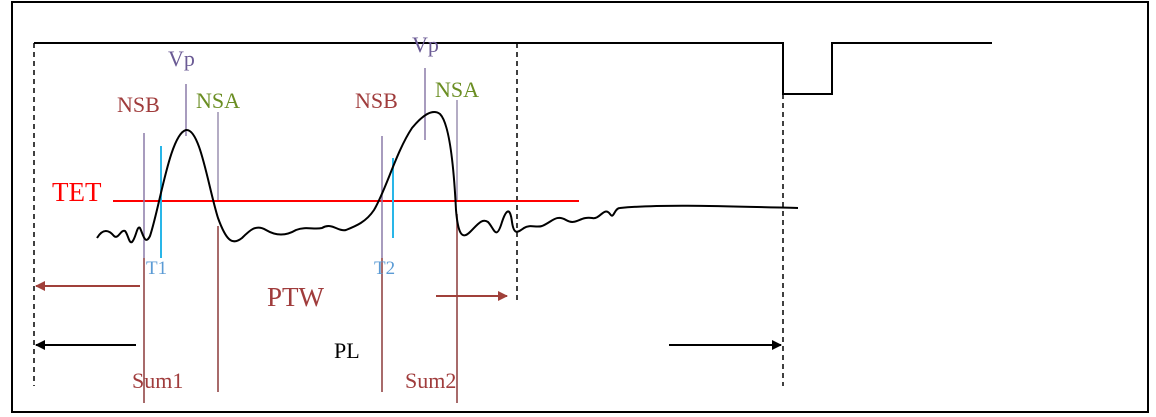 Image resolution: width=1156 pixels, height=417 pixels. I want to click on sum1-label: Sum1, so click(157, 380).